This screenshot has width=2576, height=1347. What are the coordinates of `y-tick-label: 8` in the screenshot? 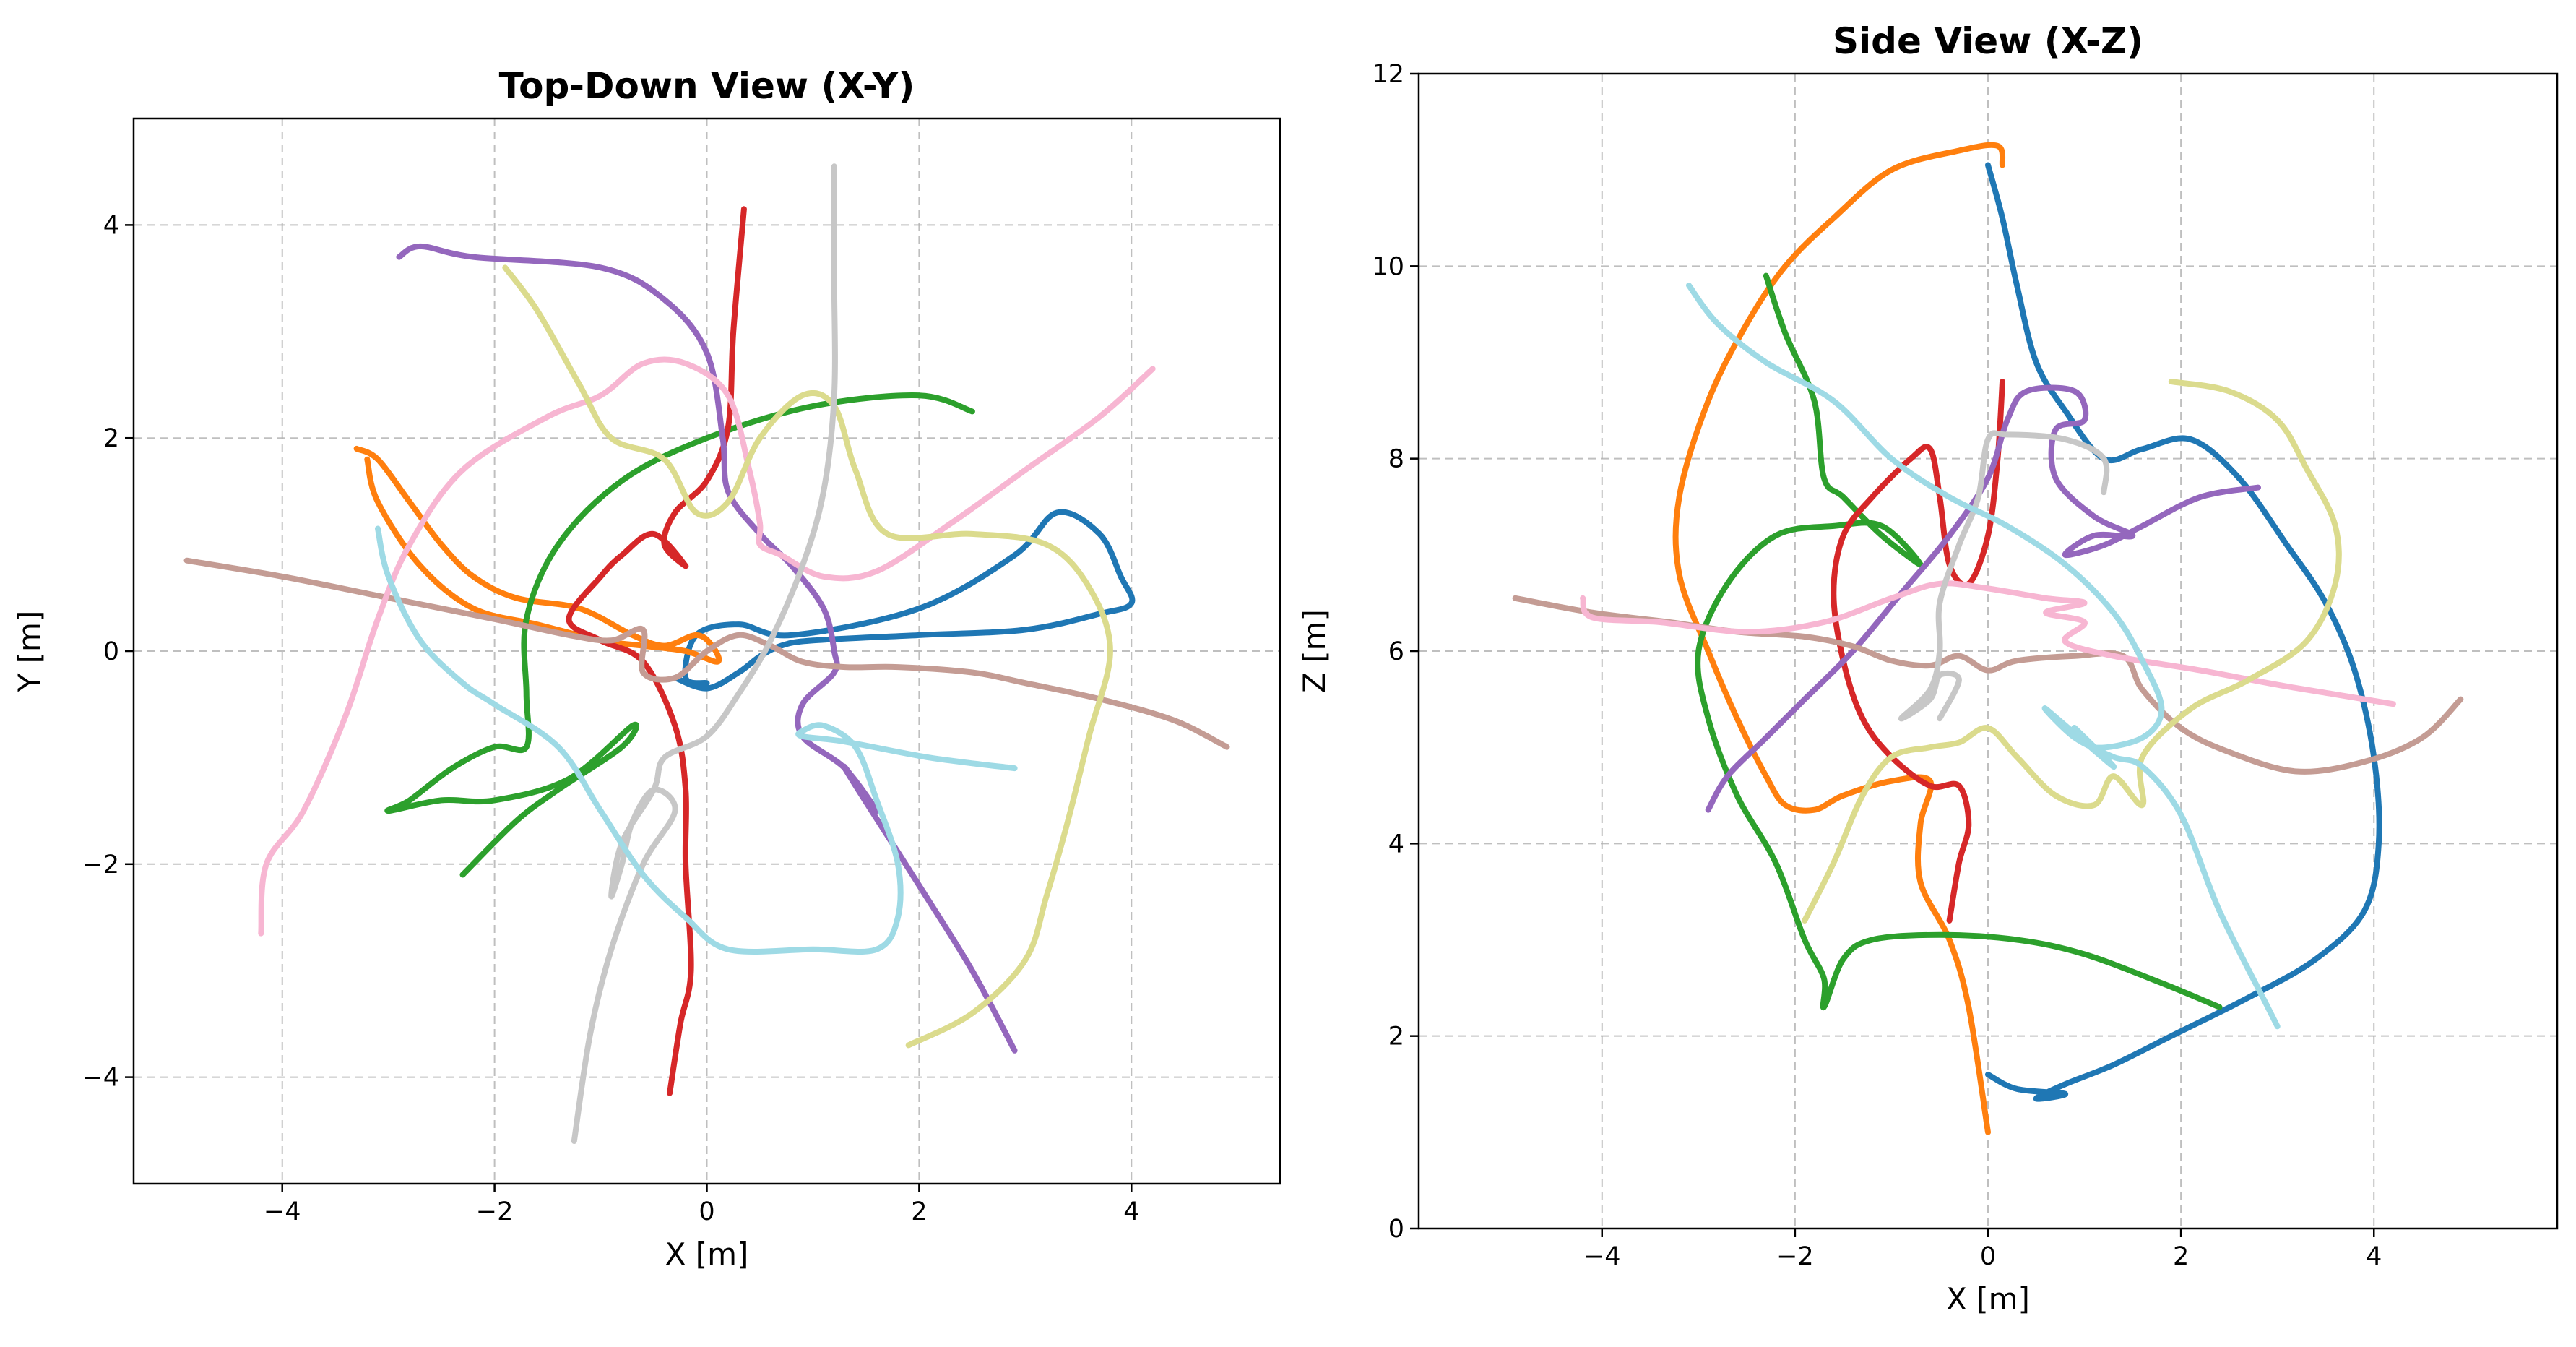 It's located at (1396, 460).